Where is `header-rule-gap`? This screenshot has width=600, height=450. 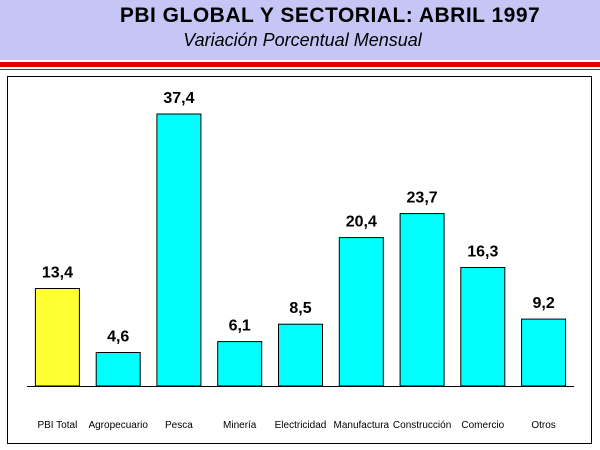 header-rule-gap is located at coordinates (300, 68).